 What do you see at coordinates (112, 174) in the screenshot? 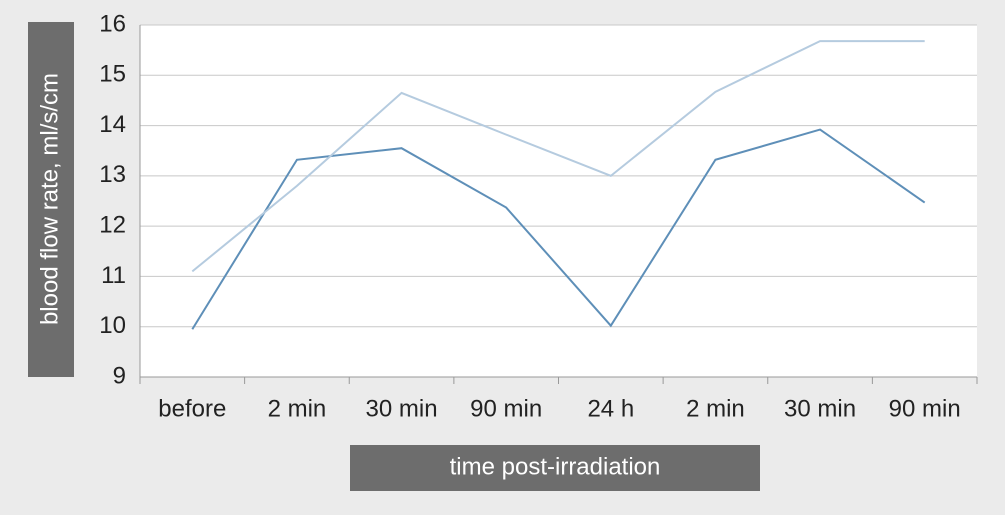
I see `y-tick-label: 13` at bounding box center [112, 174].